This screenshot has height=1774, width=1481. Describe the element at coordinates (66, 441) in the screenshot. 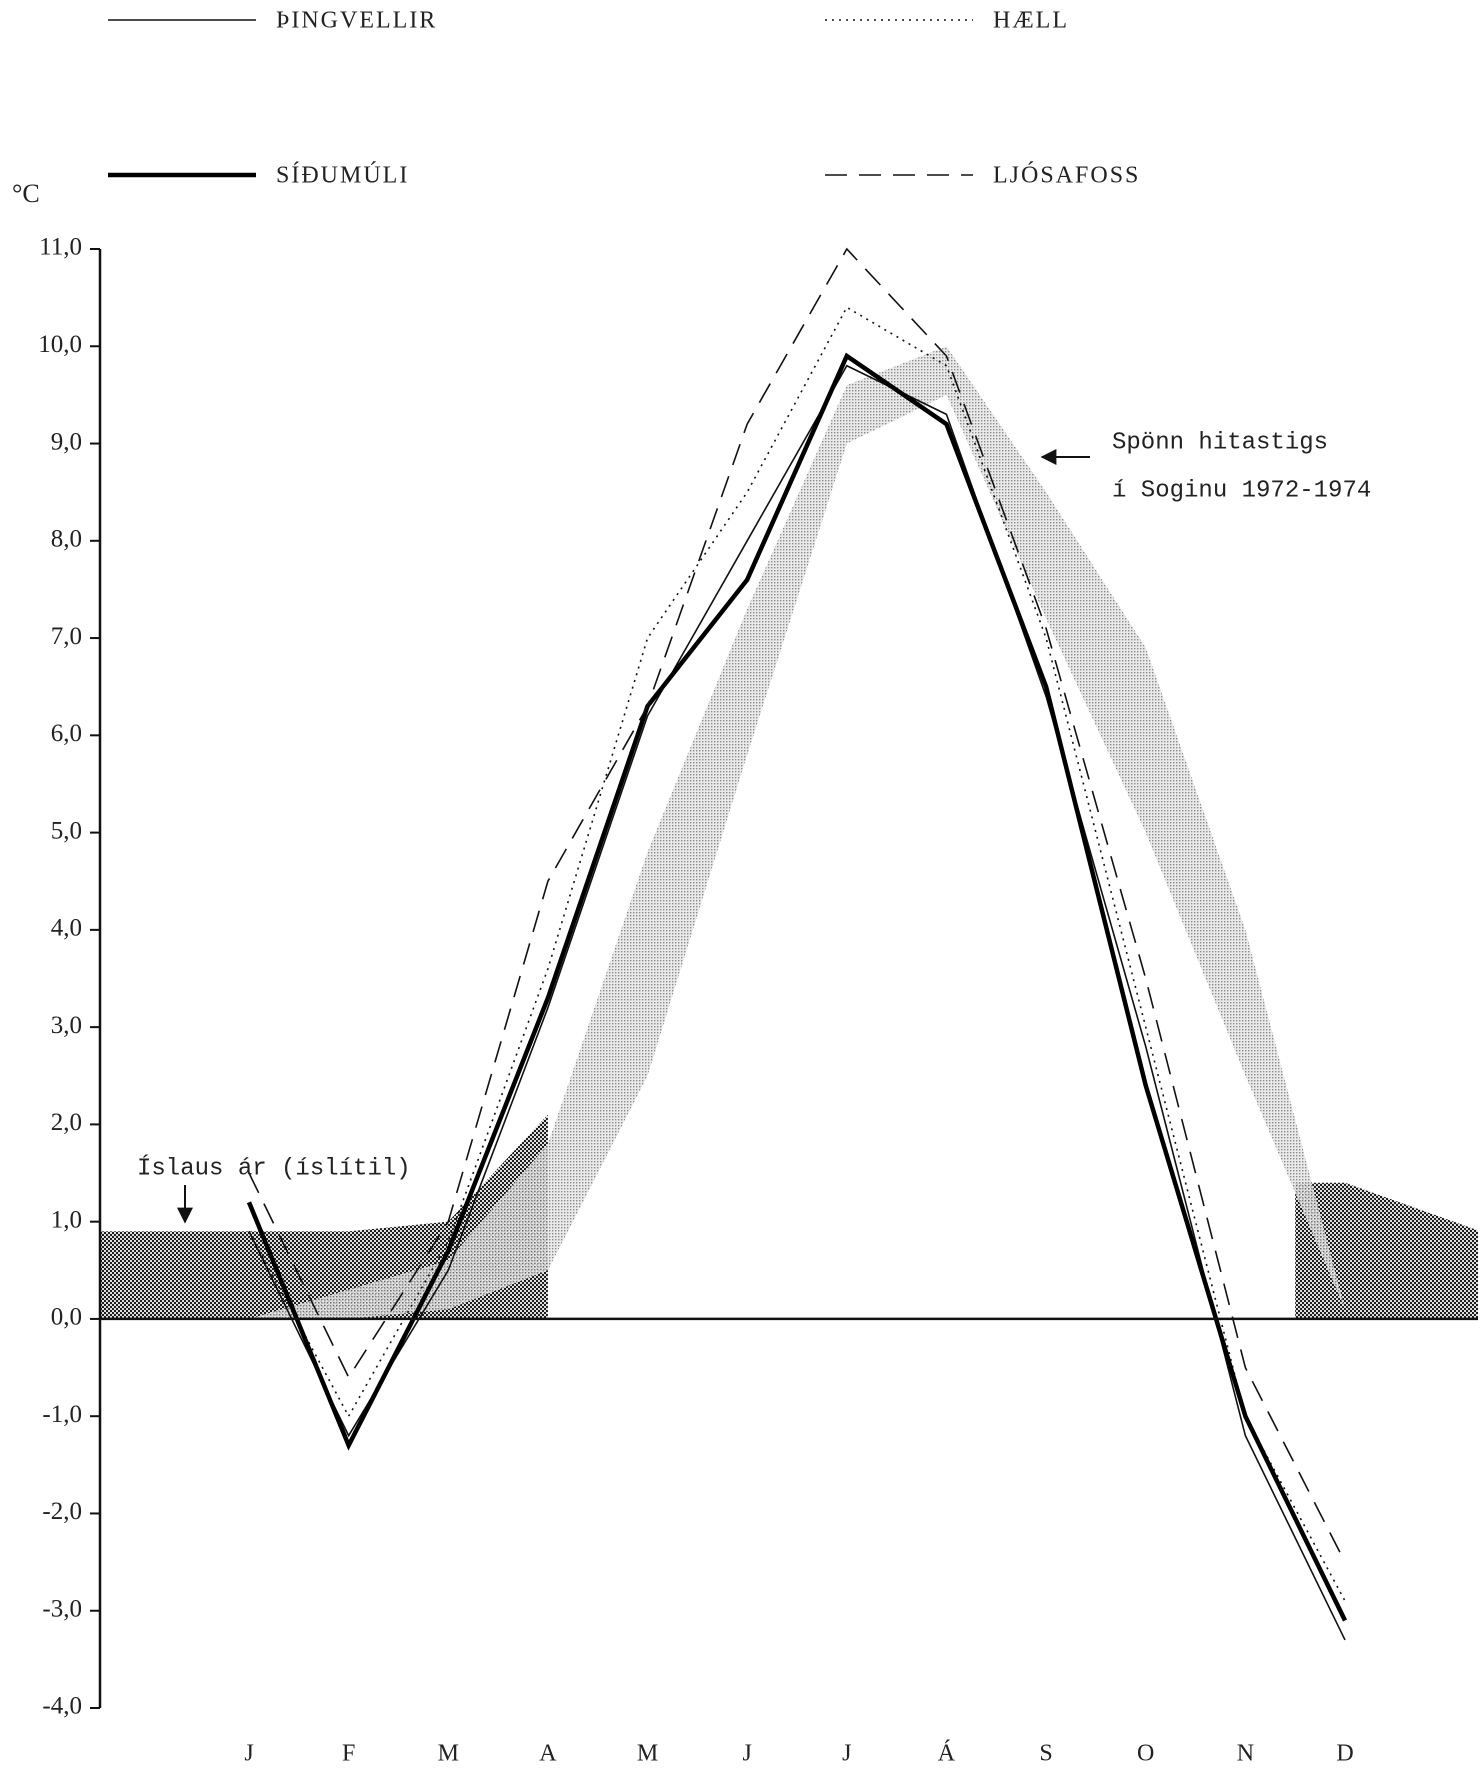

I see `y-tick-label: 9,0` at that location.